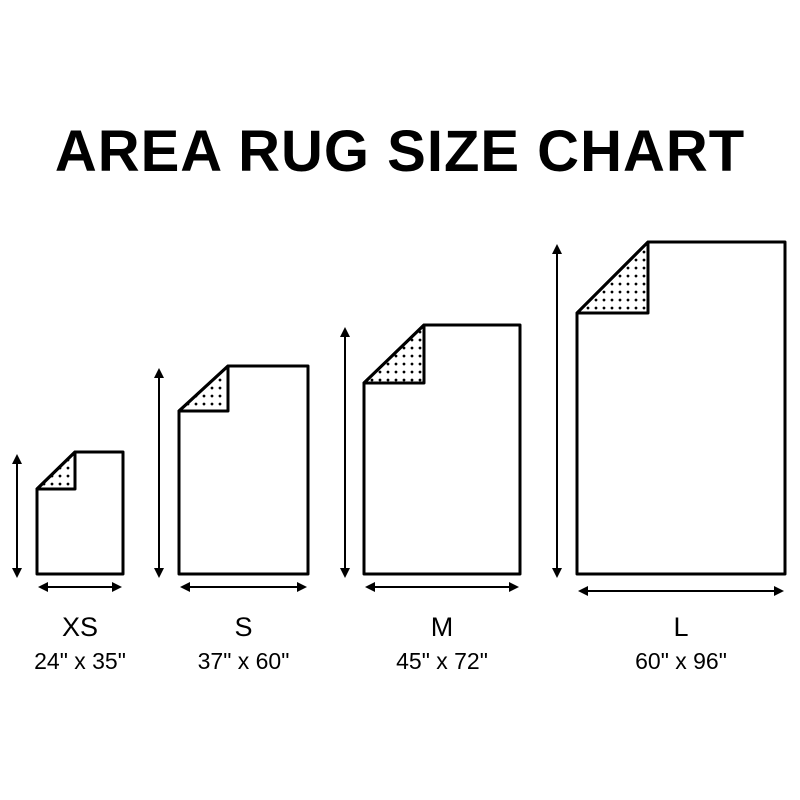  Describe the element at coordinates (431, 498) in the screenshot. I see `rug-m: M 45" x 72"` at that location.